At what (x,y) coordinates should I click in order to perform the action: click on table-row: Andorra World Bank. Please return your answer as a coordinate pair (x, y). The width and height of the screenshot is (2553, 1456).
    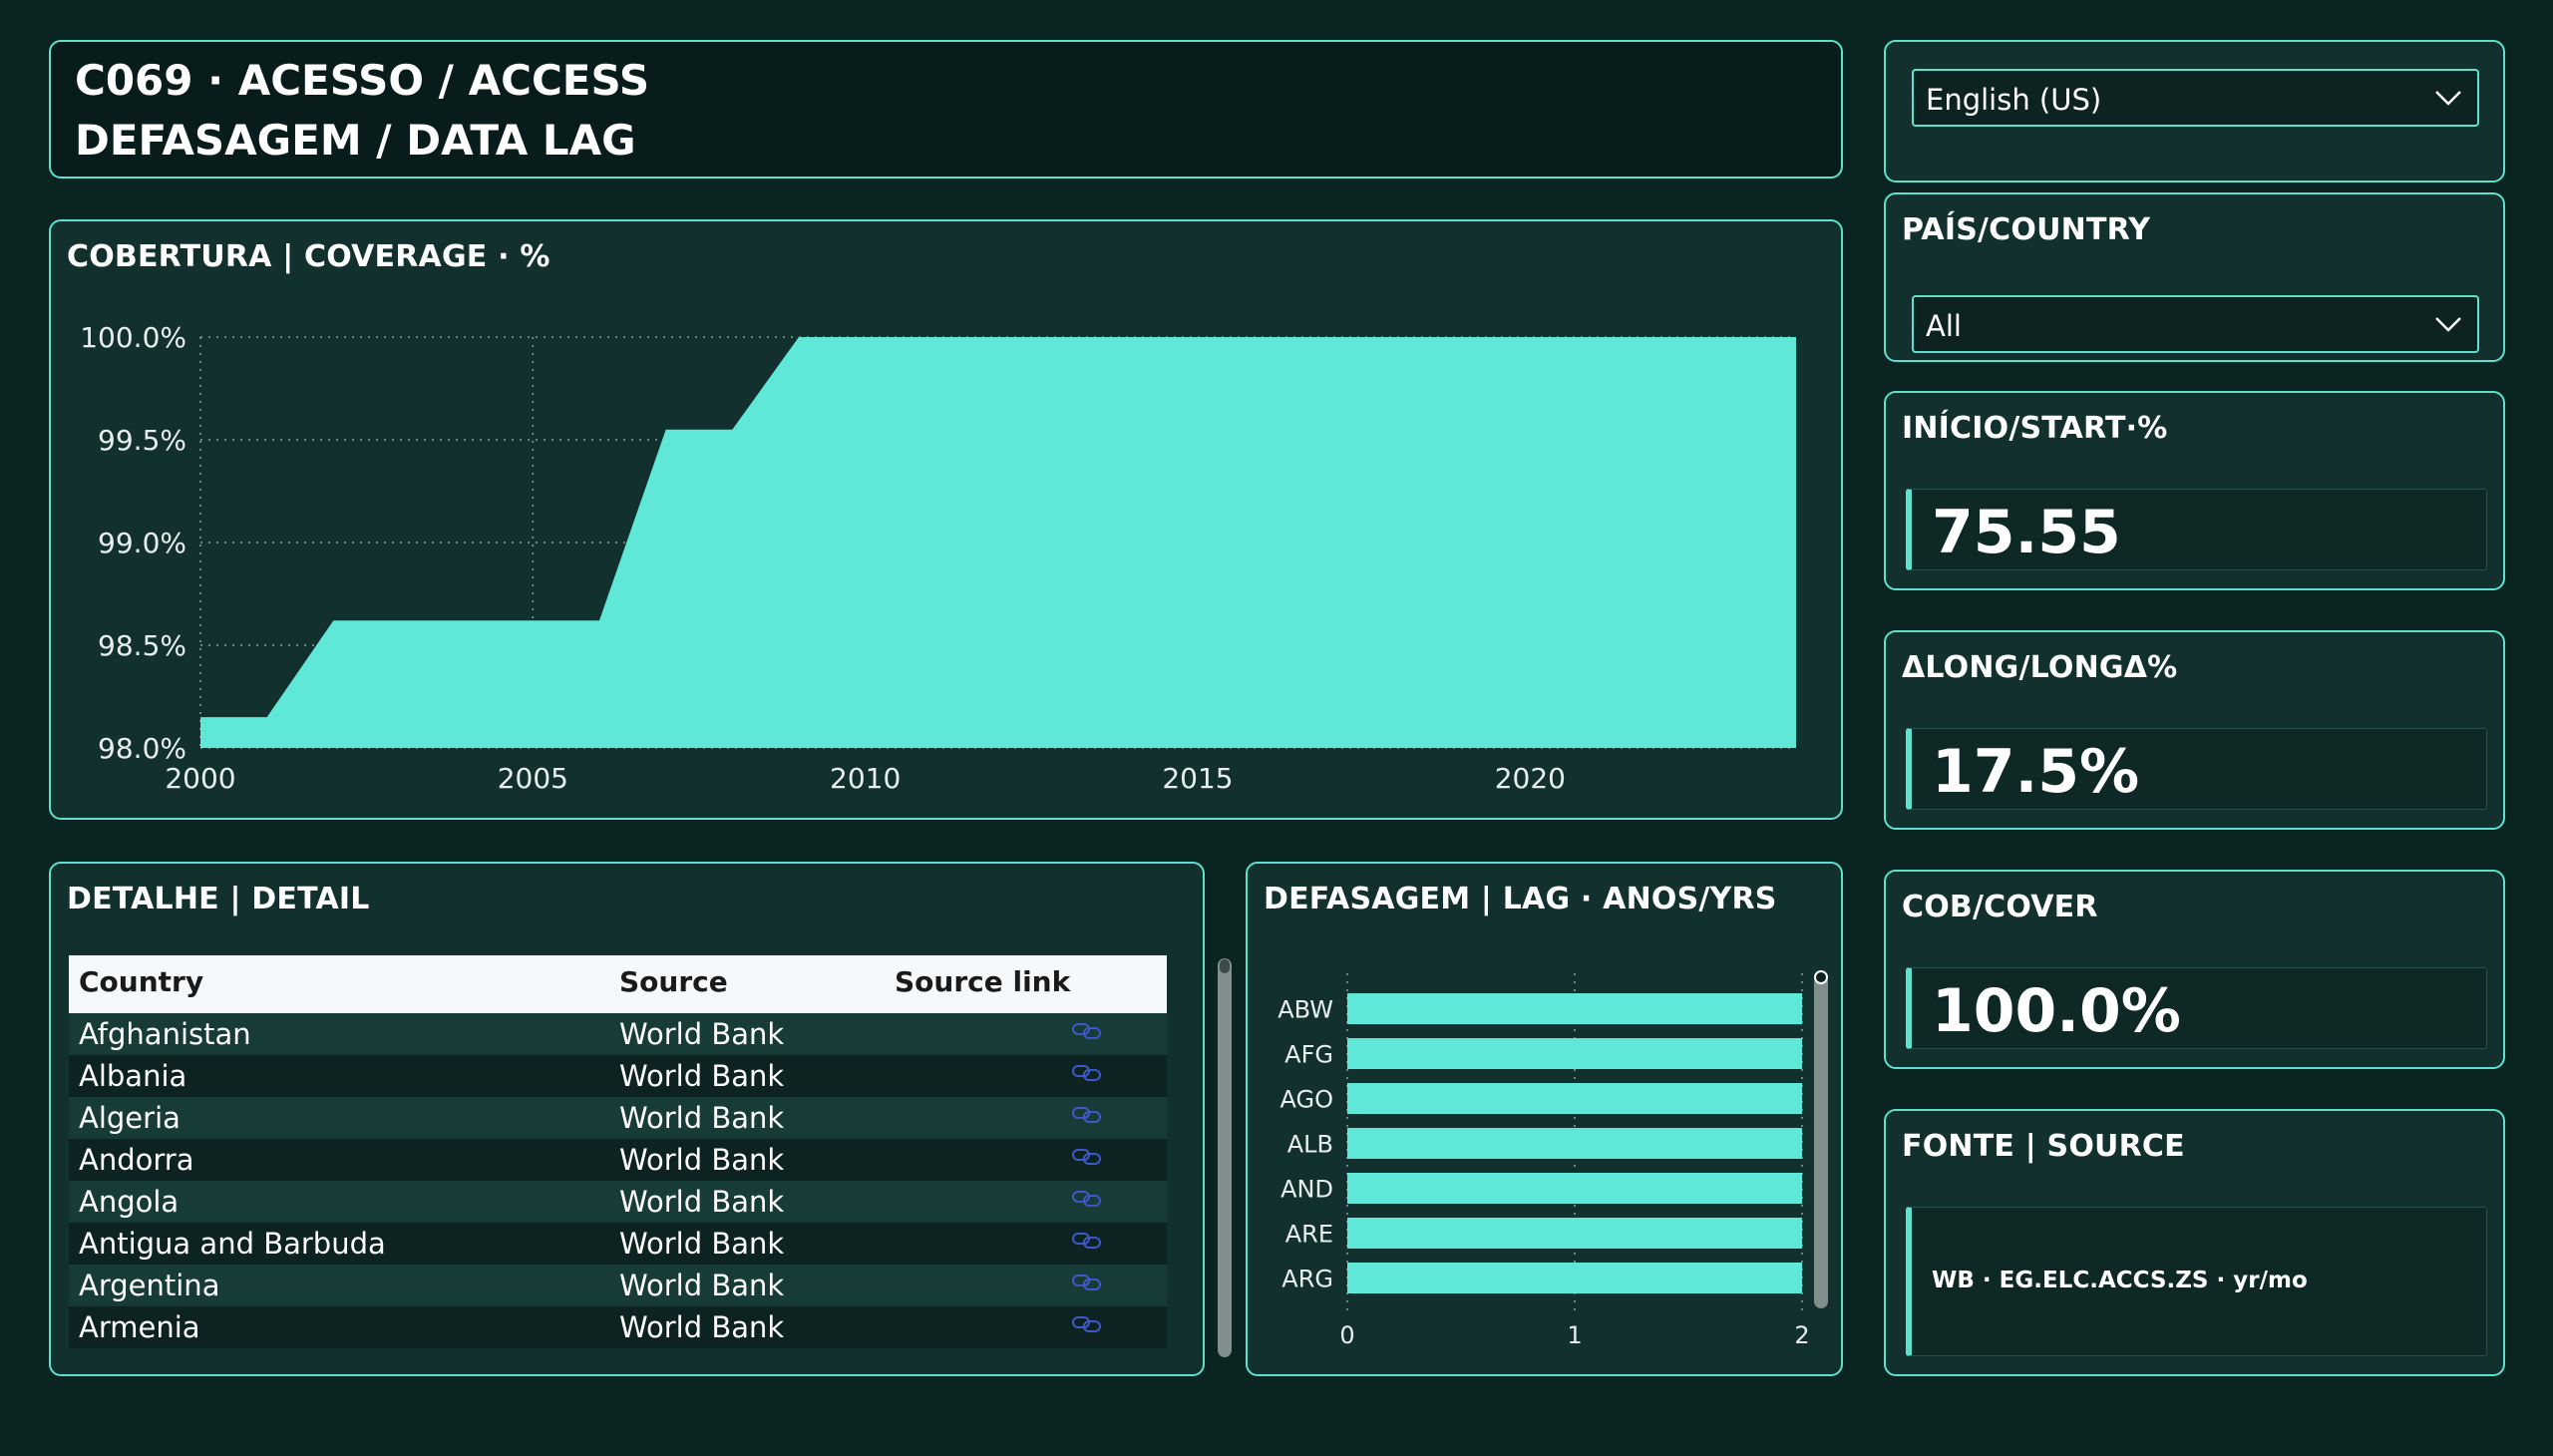
    Looking at the image, I should click on (618, 1160).